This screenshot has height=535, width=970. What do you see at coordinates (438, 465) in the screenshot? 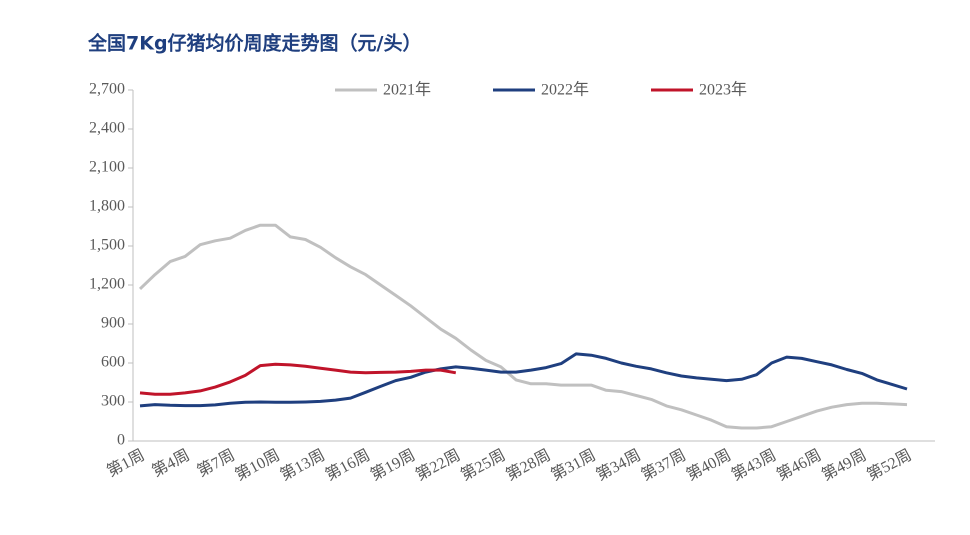
I see `x-tick-label: 第22周` at bounding box center [438, 465].